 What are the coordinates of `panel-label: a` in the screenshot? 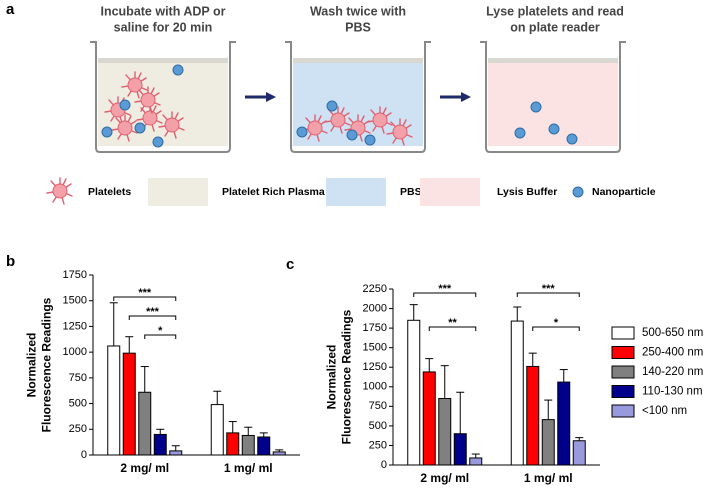 It's located at (10, 9).